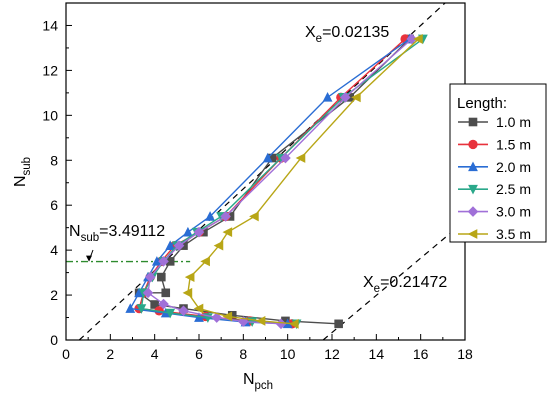 Image resolution: width=550 pixels, height=405 pixels. What do you see at coordinates (264, 386) in the screenshot?
I see `x-axis-label-sub: pch` at bounding box center [264, 386].